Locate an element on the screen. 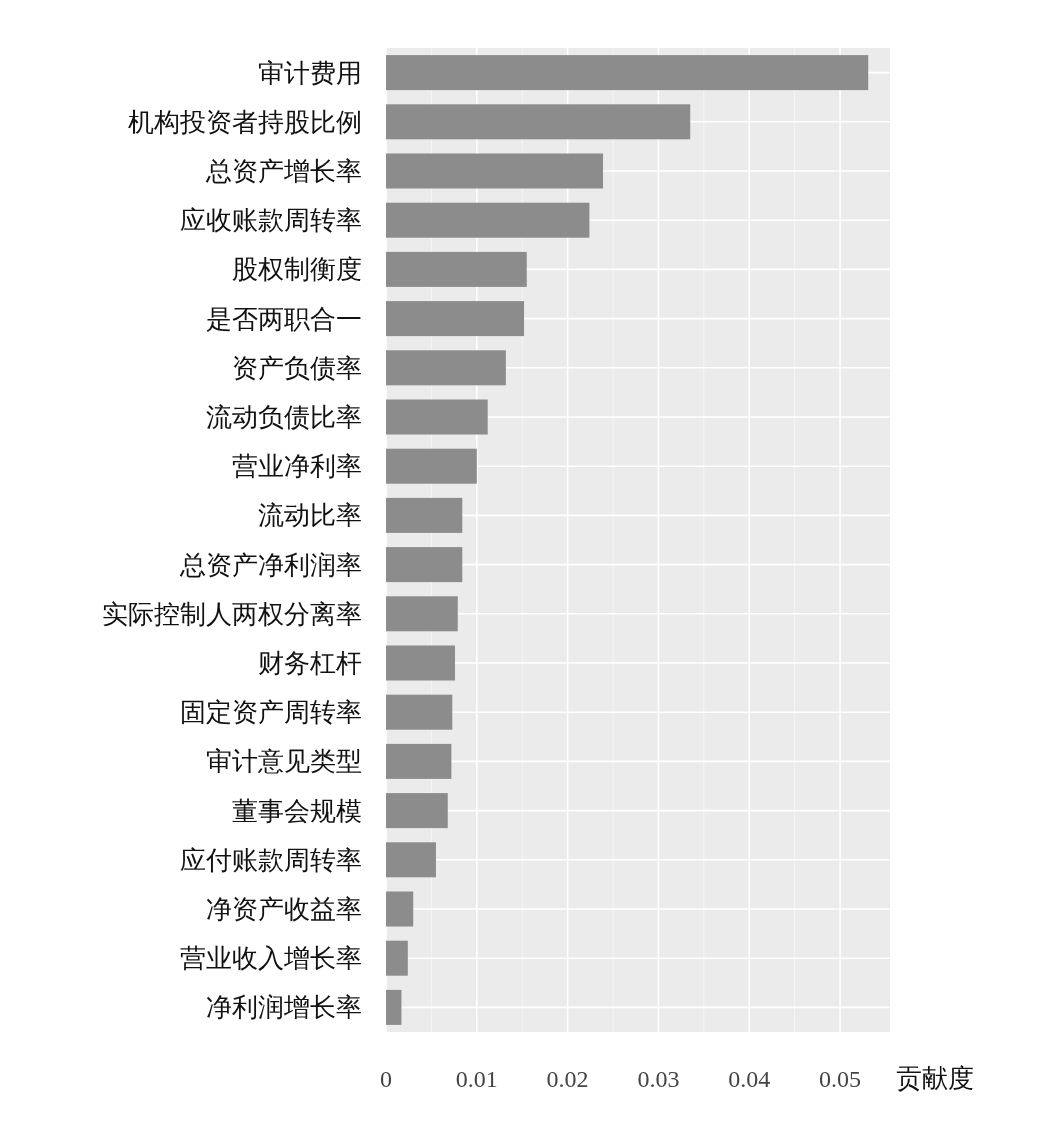 The width and height of the screenshot is (1061, 1122). y-tick-label: 机构投资者持股比例 is located at coordinates (245, 122).